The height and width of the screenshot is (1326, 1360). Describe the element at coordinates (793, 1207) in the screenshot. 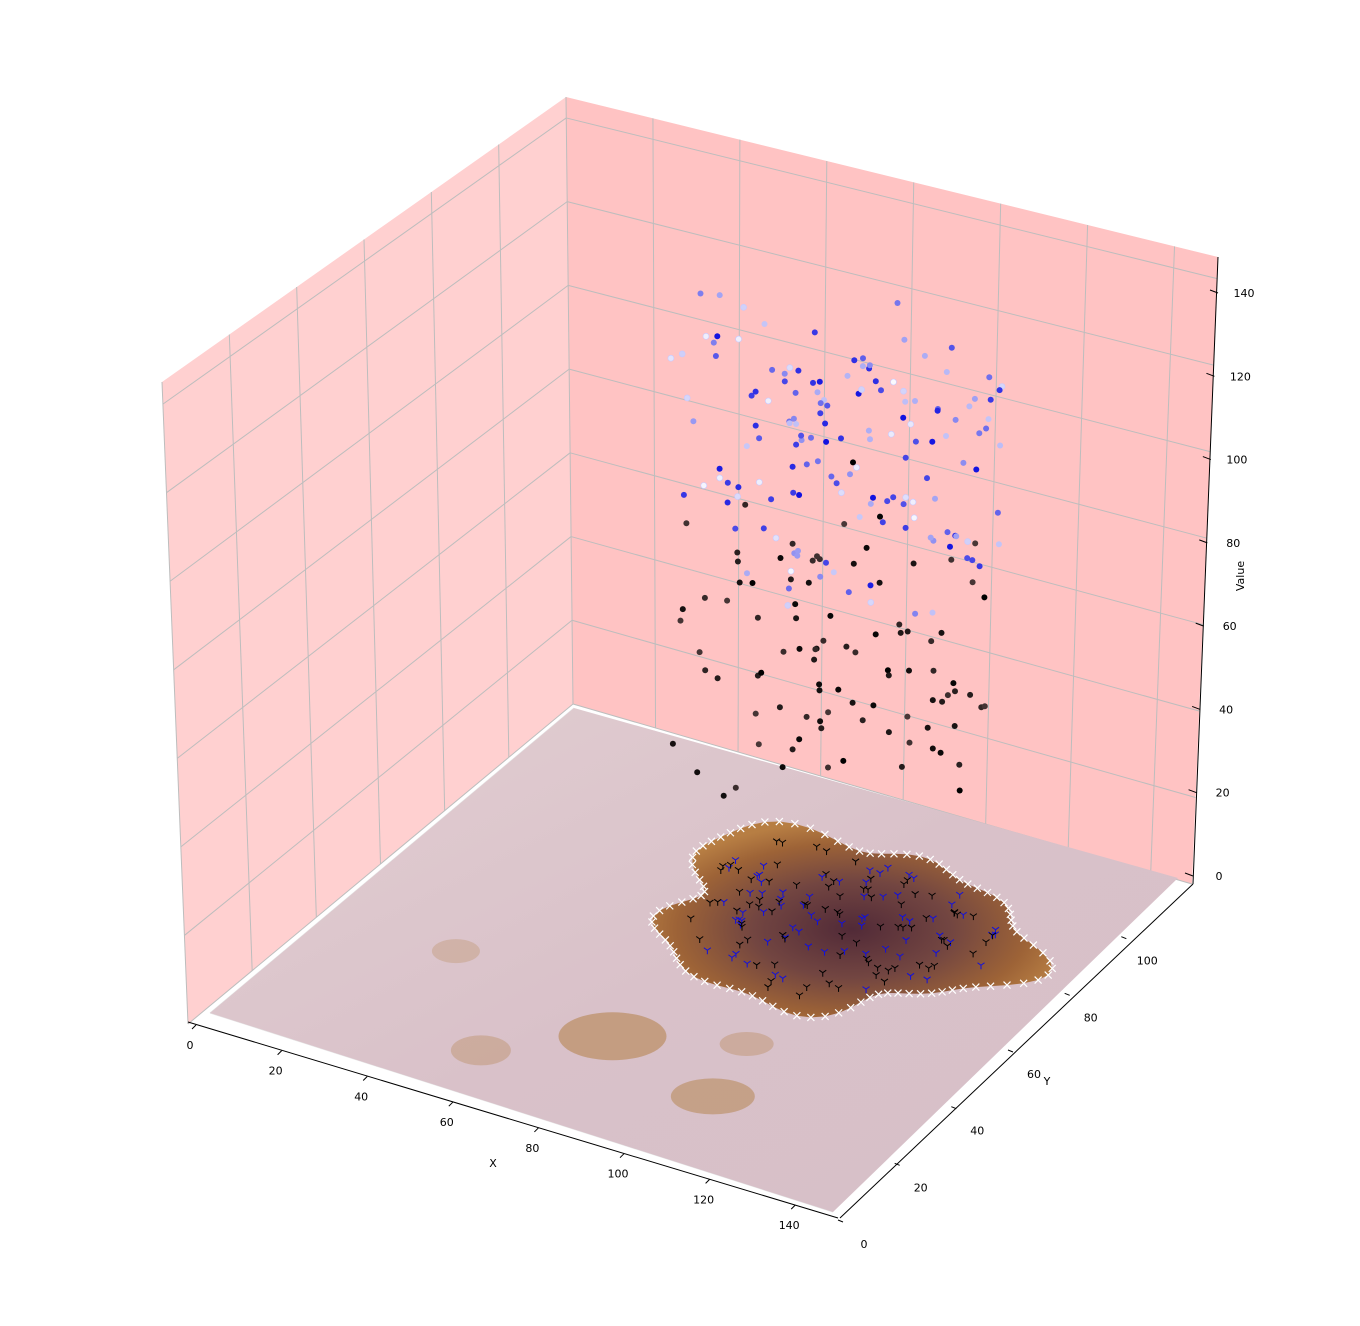

I see `x-tick` at that location.